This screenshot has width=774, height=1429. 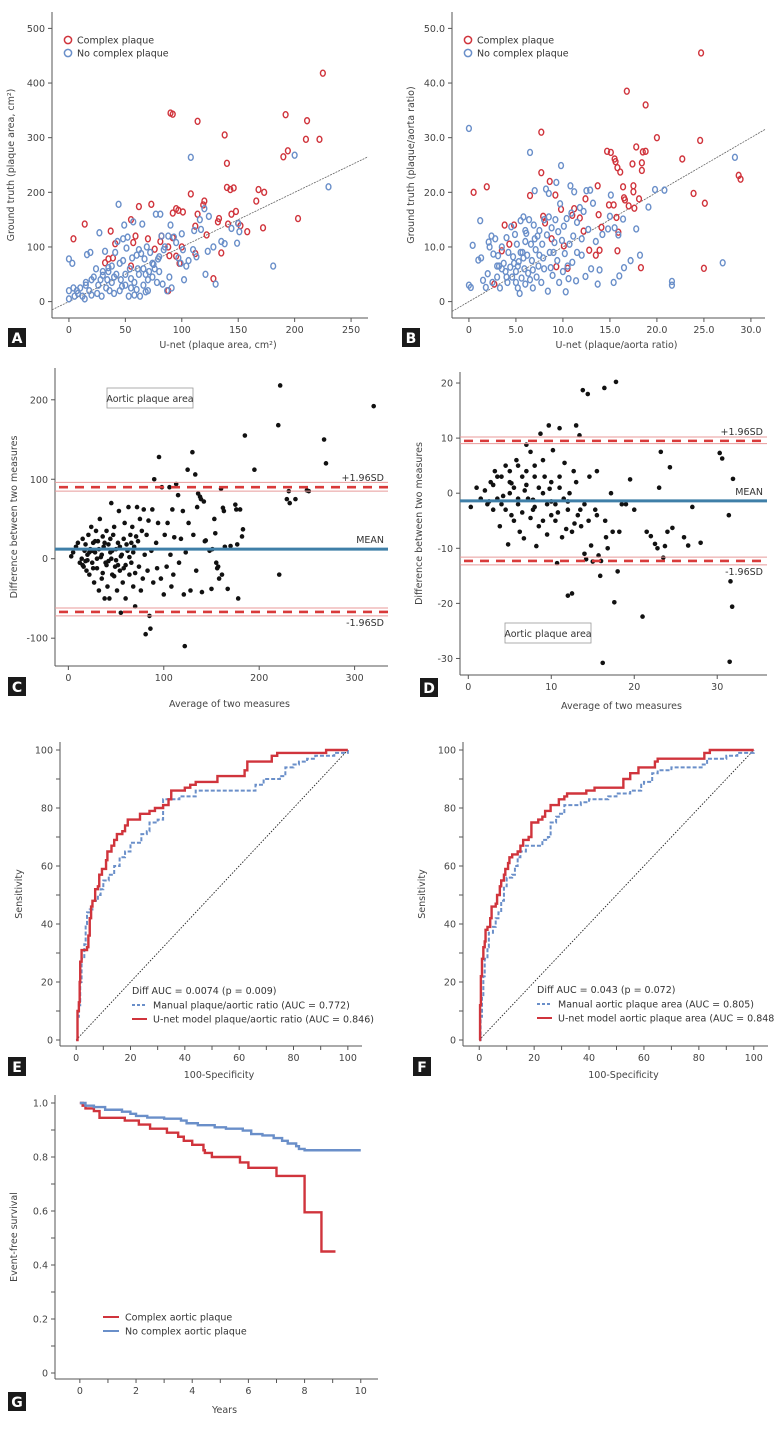 I want to click on legend-label: No complex aortic plaque, so click(x=186, y=1332).